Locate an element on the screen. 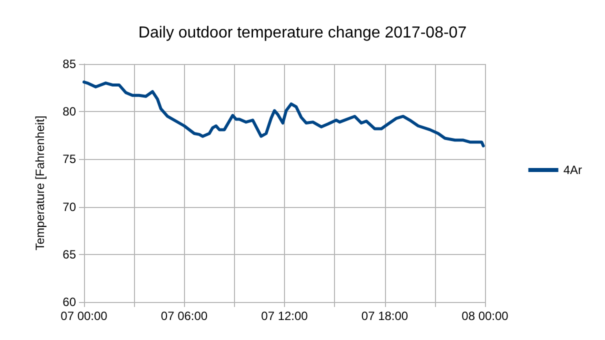 The height and width of the screenshot is (340, 605). y-tick-label: 85 is located at coordinates (69, 64).